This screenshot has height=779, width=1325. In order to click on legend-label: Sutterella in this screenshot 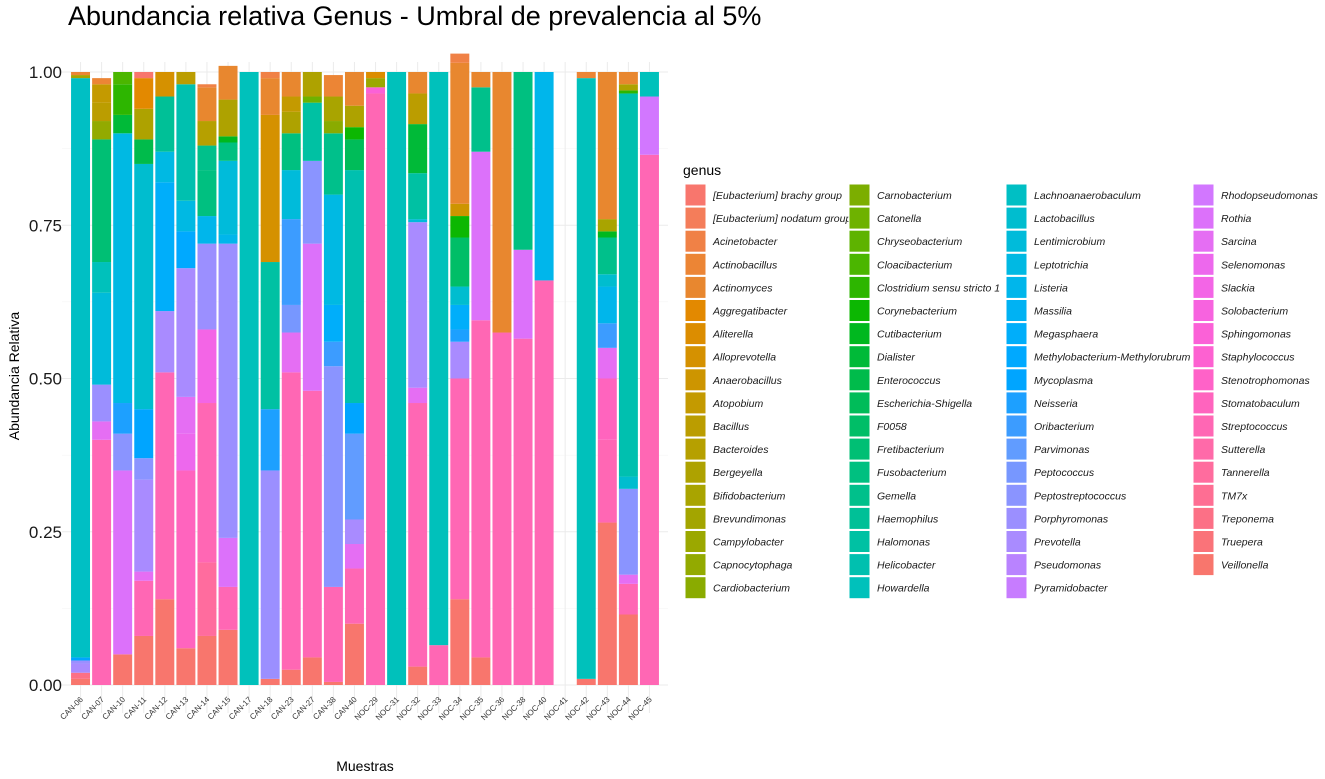, I will do `click(1243, 450)`.